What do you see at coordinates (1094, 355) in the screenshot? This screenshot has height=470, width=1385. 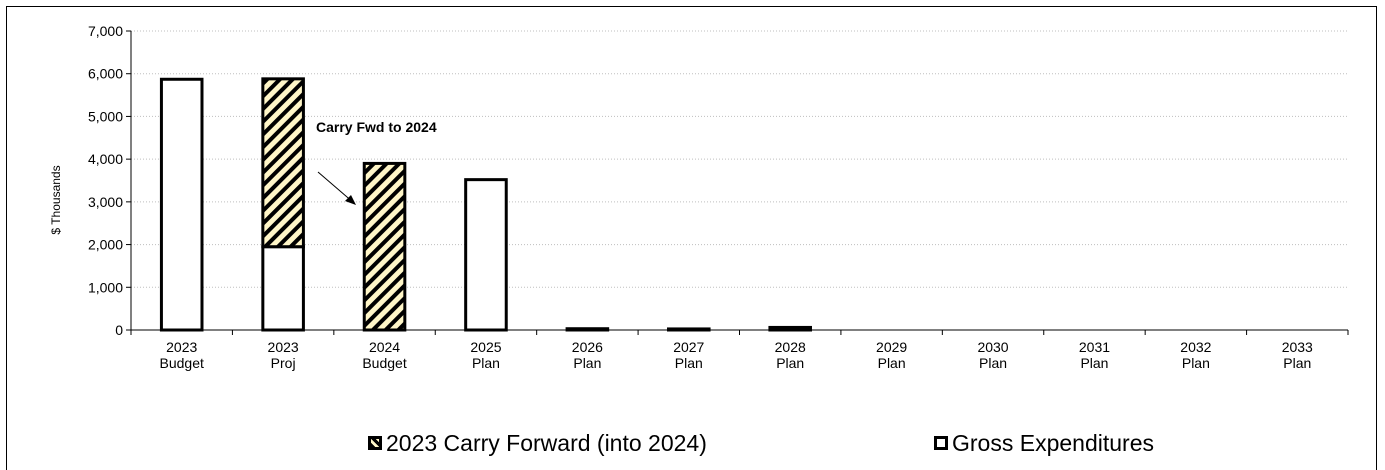 I see `x-tick-label: 2031 Plan` at bounding box center [1094, 355].